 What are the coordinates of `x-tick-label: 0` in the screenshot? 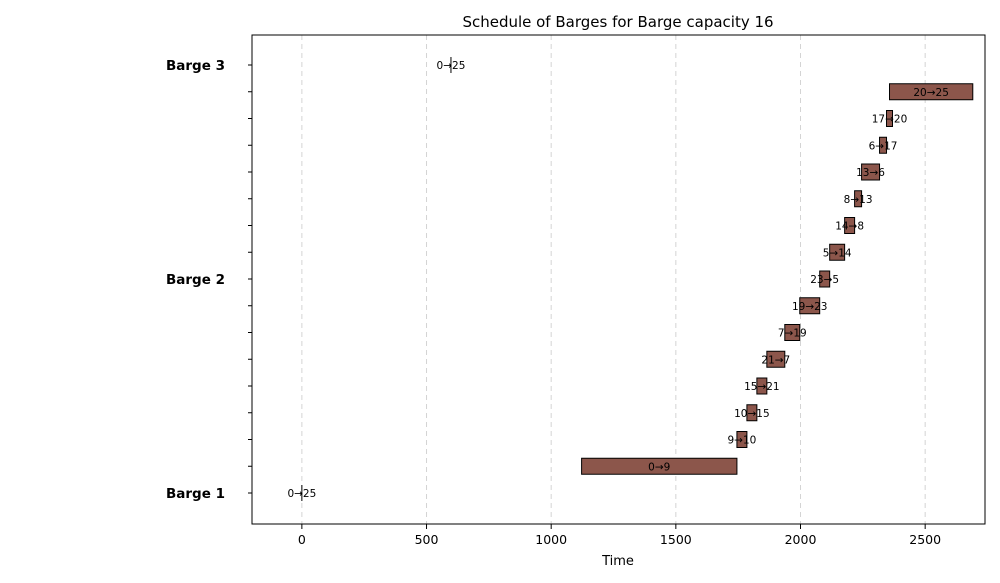 It's located at (302, 539).